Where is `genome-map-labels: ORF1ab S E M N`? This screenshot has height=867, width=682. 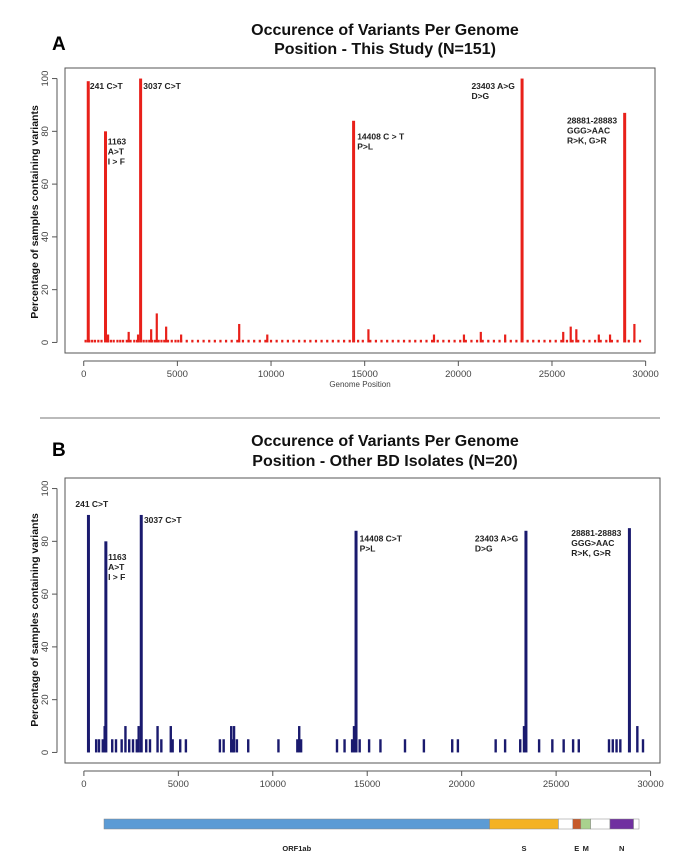
genome-map-labels: ORF1ab S E M N is located at coordinates (453, 848).